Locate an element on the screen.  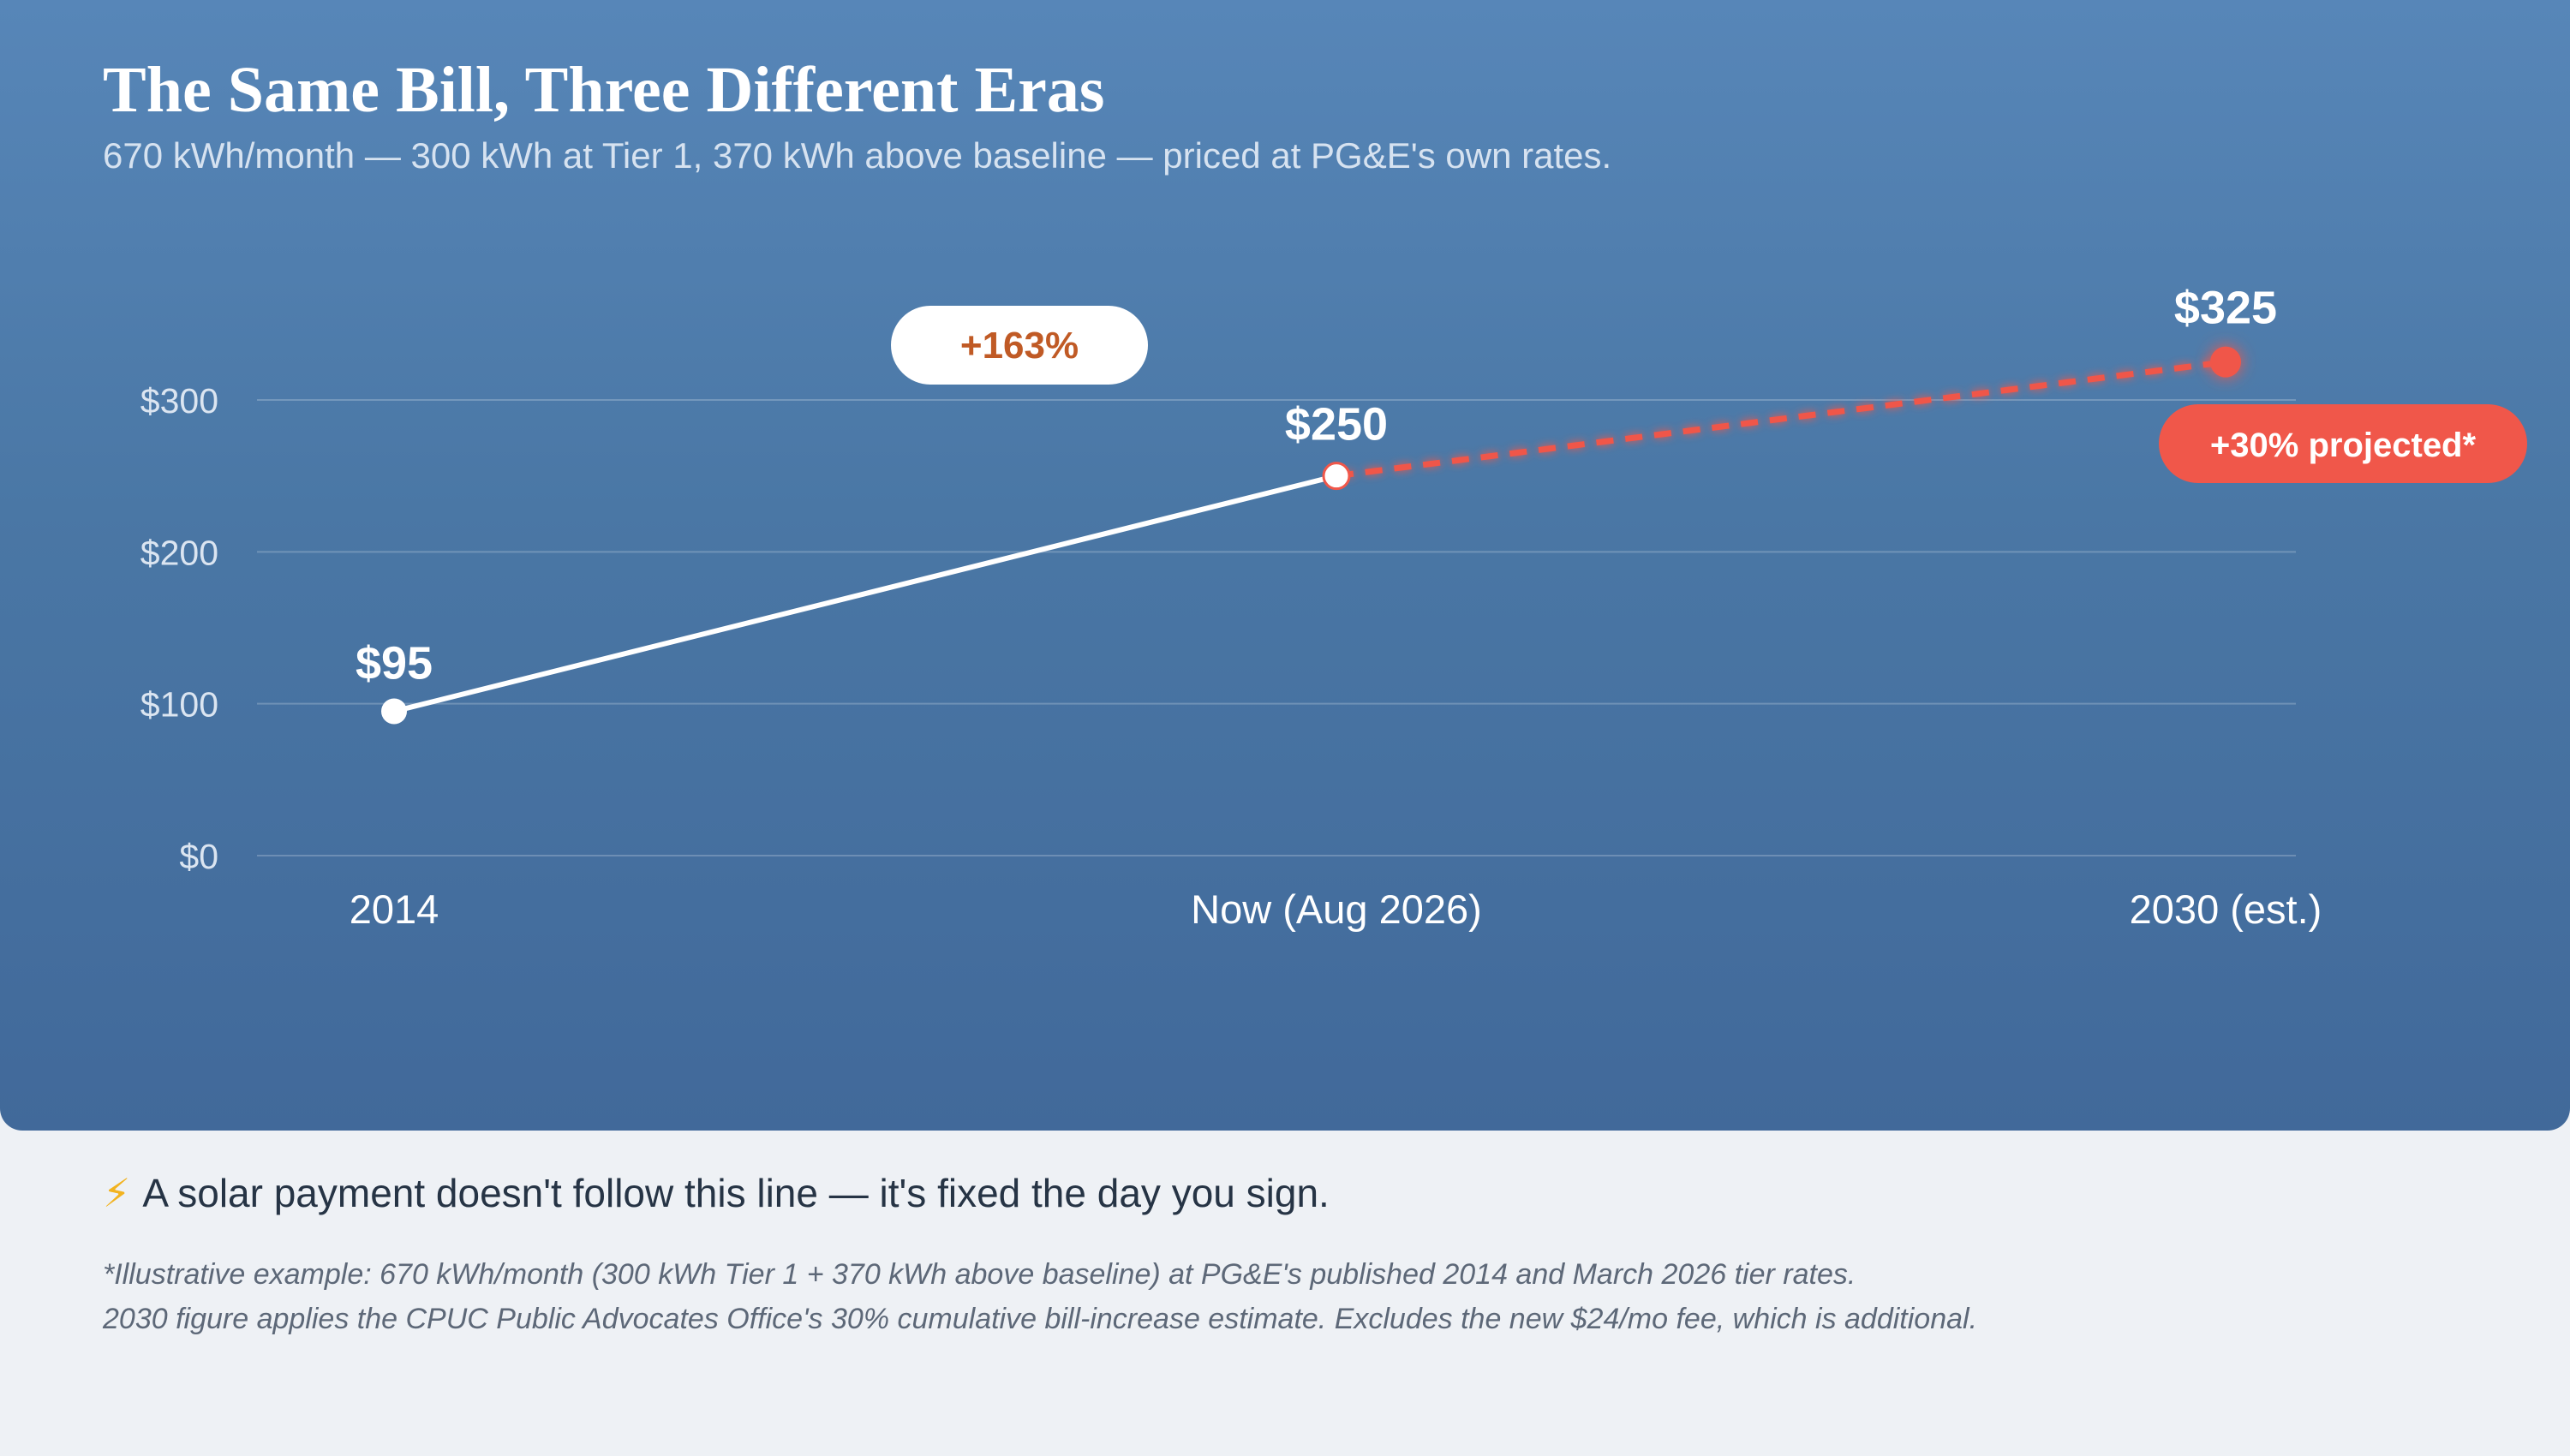
projection-badge is located at coordinates (2343, 444).